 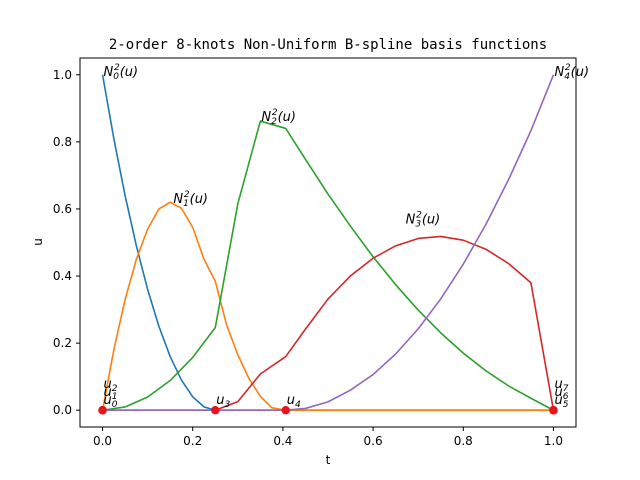 I want to click on knot-label-u4: u4, so click(x=294, y=401).